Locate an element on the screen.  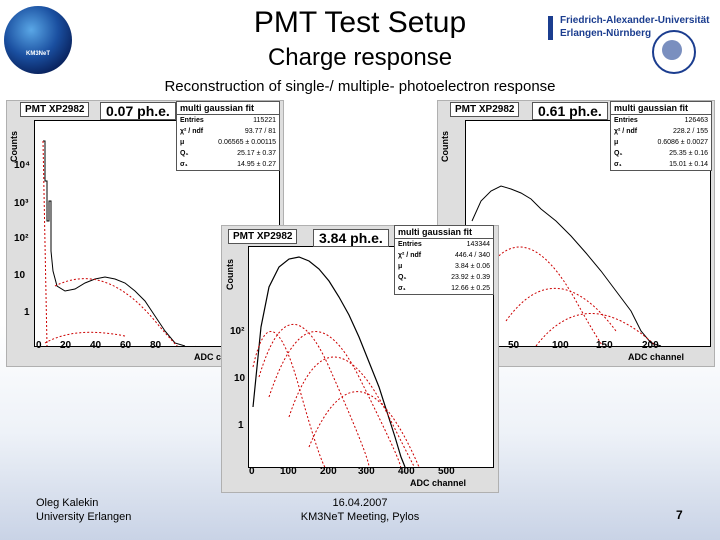
stat-value: 25.17 ± 0.37 is located at coordinates (256, 153).